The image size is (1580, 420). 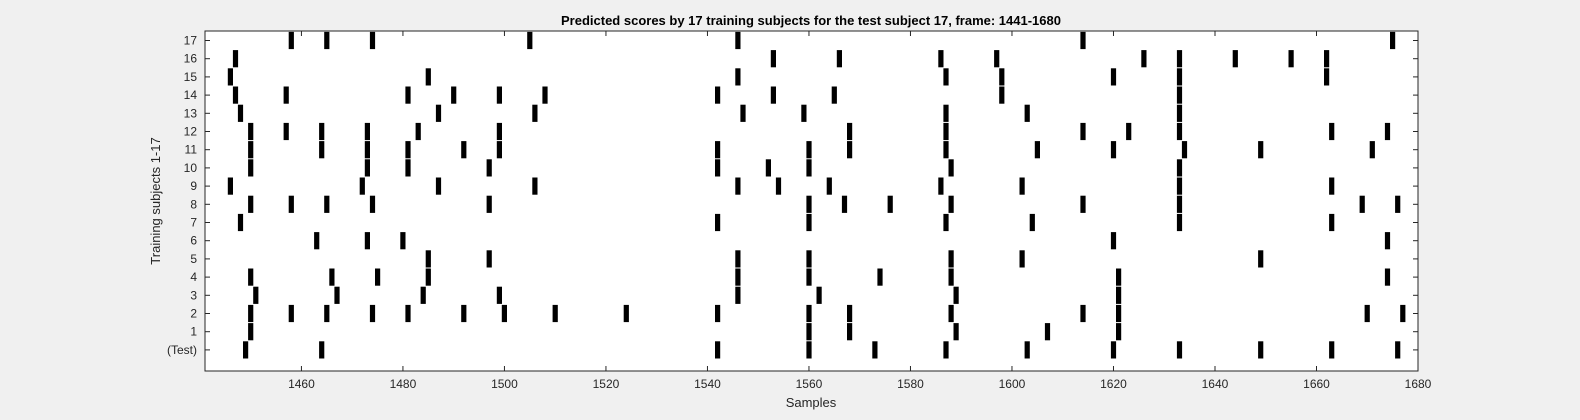 I want to click on x-tick-label: 1480, so click(x=403, y=384).